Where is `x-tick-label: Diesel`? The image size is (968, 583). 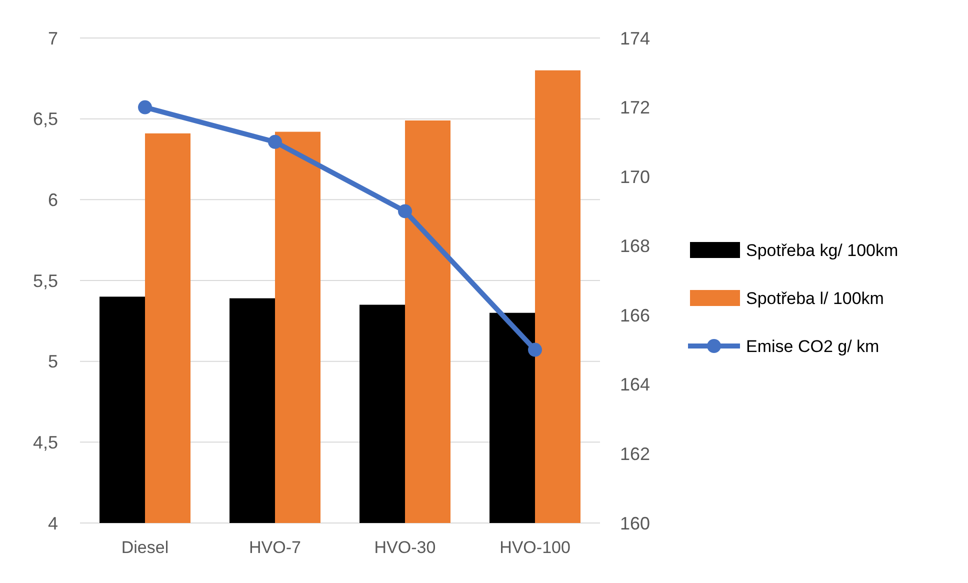 x-tick-label: Diesel is located at coordinates (145, 547).